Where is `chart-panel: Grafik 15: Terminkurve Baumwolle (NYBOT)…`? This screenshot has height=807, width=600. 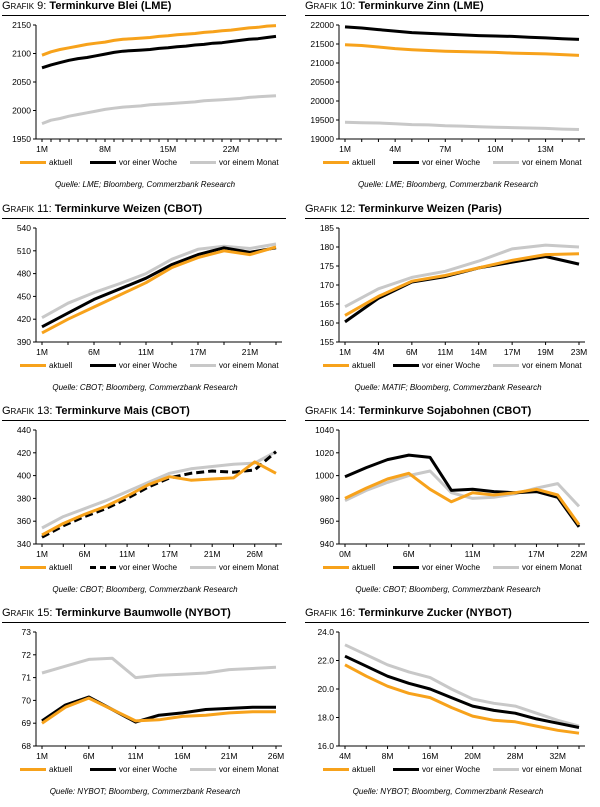 chart-panel: Grafik 15: Terminkurve Baumwolle (NYBOT)… is located at coordinates (145, 706).